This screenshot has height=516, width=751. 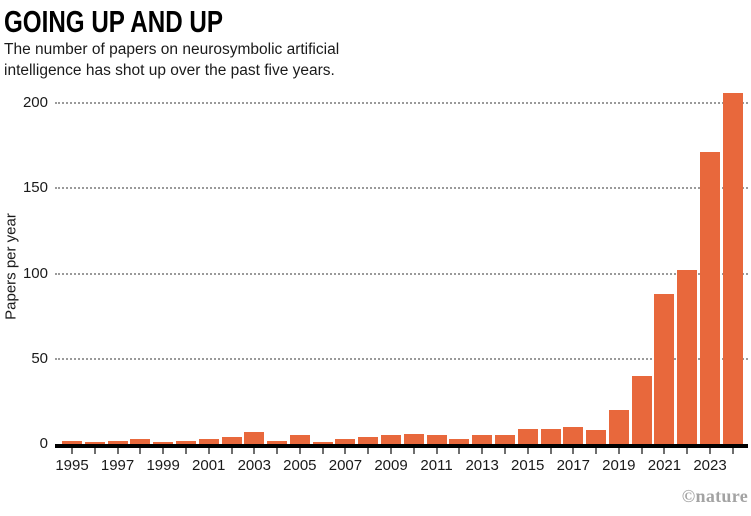 I want to click on bar-2004, so click(x=277, y=442).